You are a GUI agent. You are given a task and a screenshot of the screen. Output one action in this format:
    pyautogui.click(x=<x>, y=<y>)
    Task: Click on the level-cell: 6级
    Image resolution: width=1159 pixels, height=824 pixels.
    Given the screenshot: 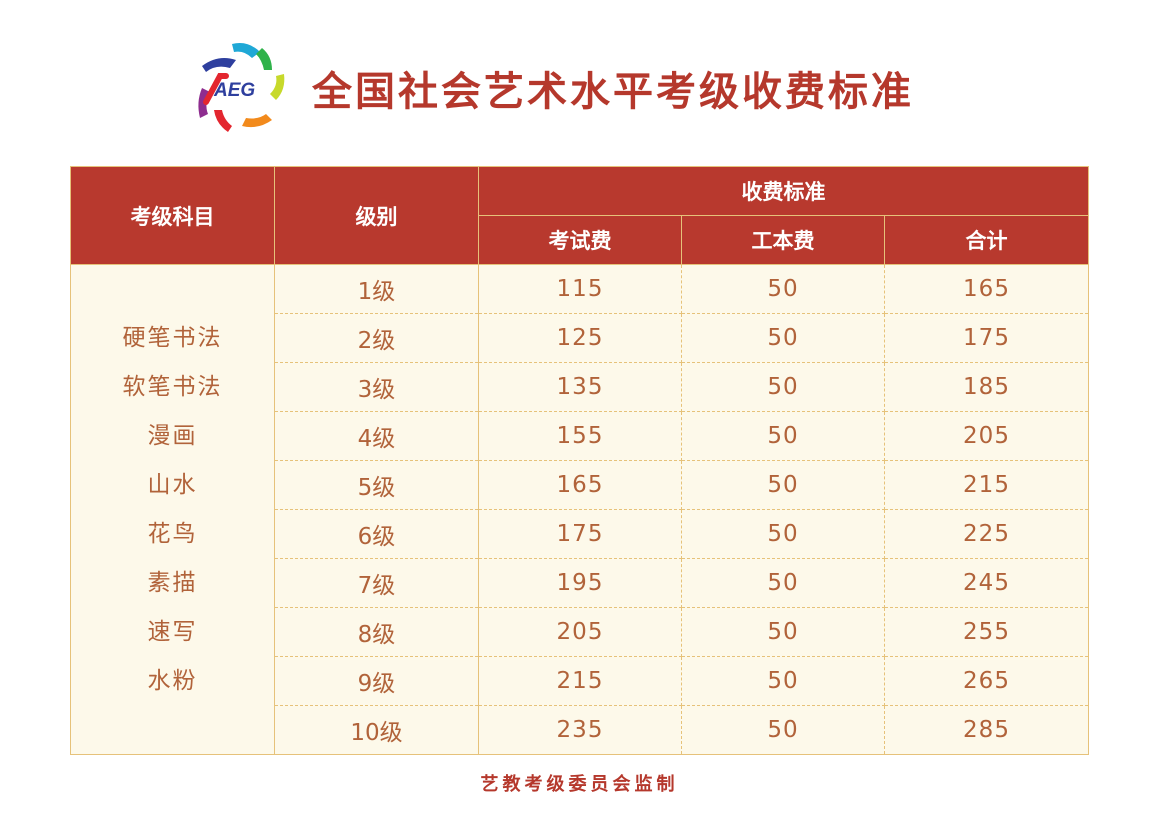 What is the action you would take?
    pyautogui.click(x=376, y=534)
    